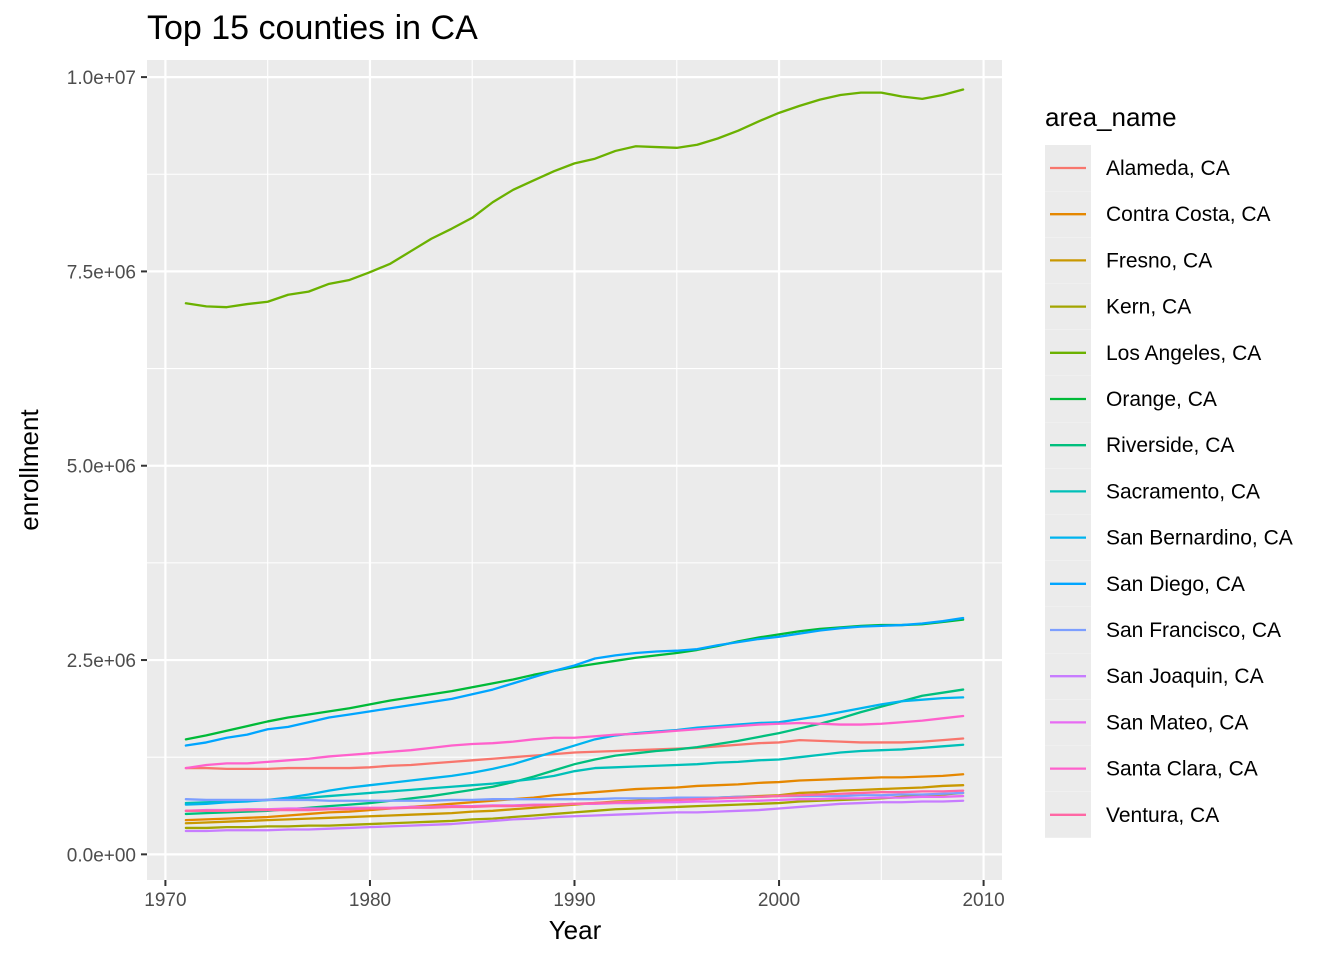 The image size is (1344, 960). What do you see at coordinates (101, 467) in the screenshot?
I see `y-tick-label: 5.0e+06` at bounding box center [101, 467].